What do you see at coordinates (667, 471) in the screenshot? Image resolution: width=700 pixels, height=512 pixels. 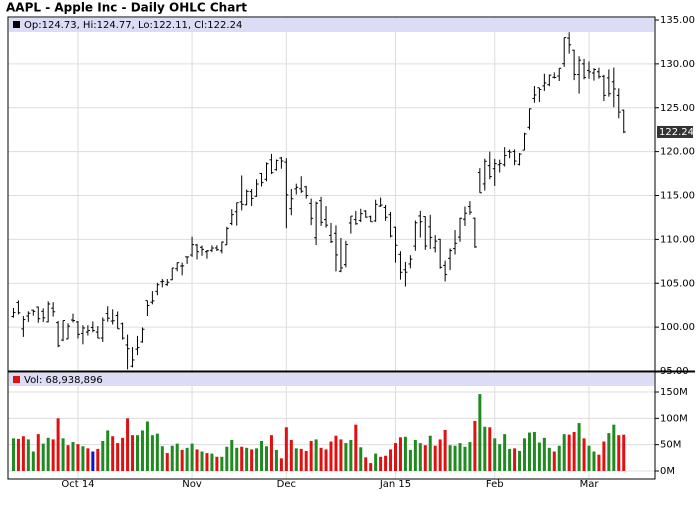 I see `y-tick-label: 0M` at bounding box center [667, 471].